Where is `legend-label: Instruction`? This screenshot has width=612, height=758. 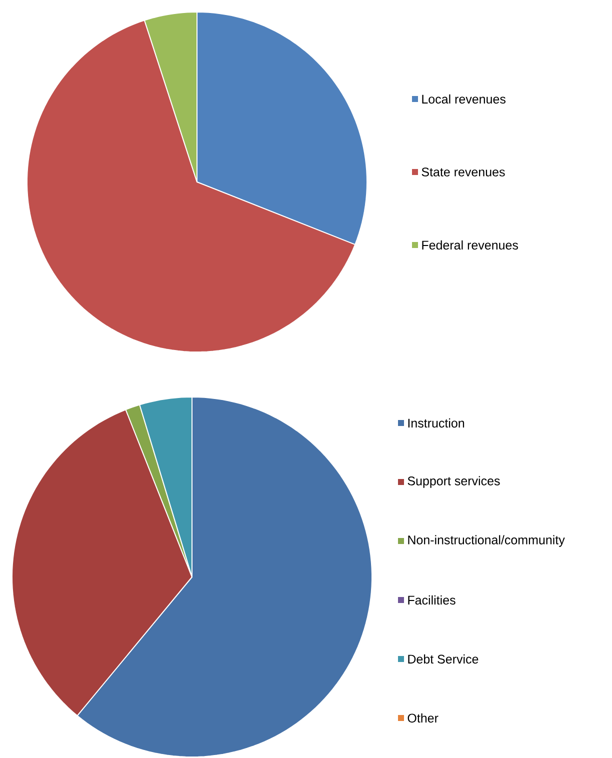
legend-label: Instruction is located at coordinates (436, 423).